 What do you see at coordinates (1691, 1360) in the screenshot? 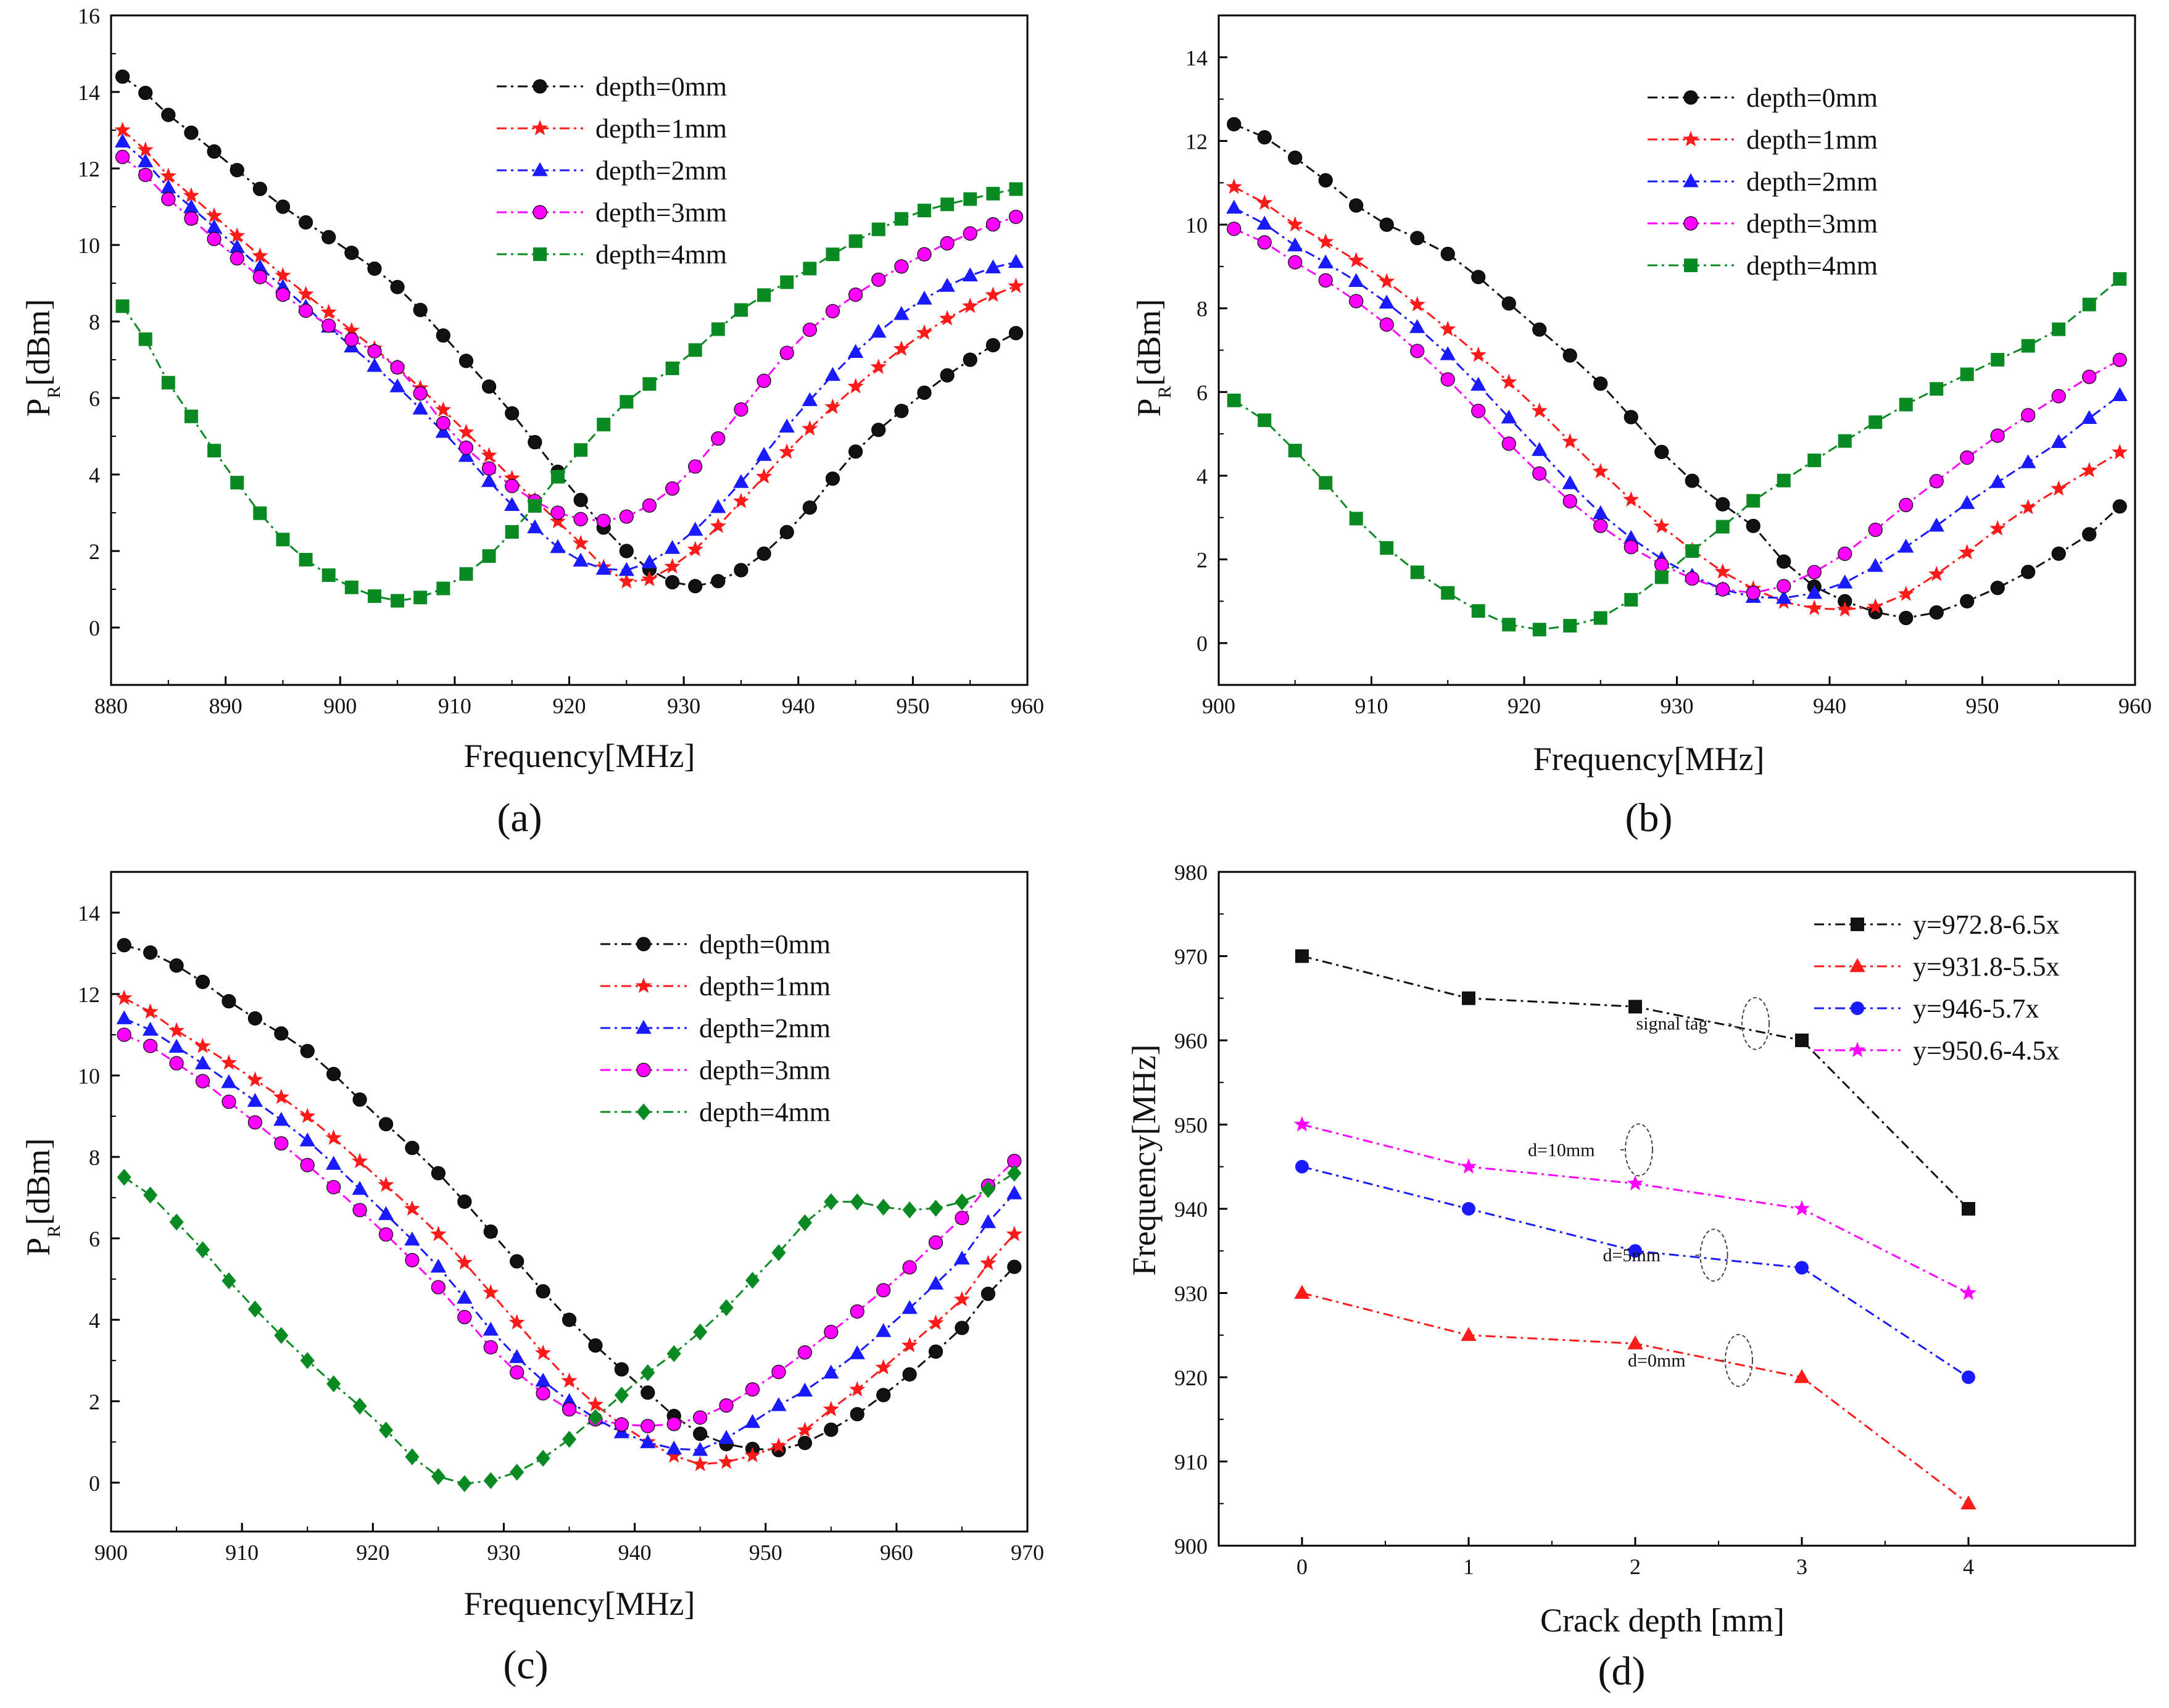
I see `annotation: d=0mm` at bounding box center [1691, 1360].